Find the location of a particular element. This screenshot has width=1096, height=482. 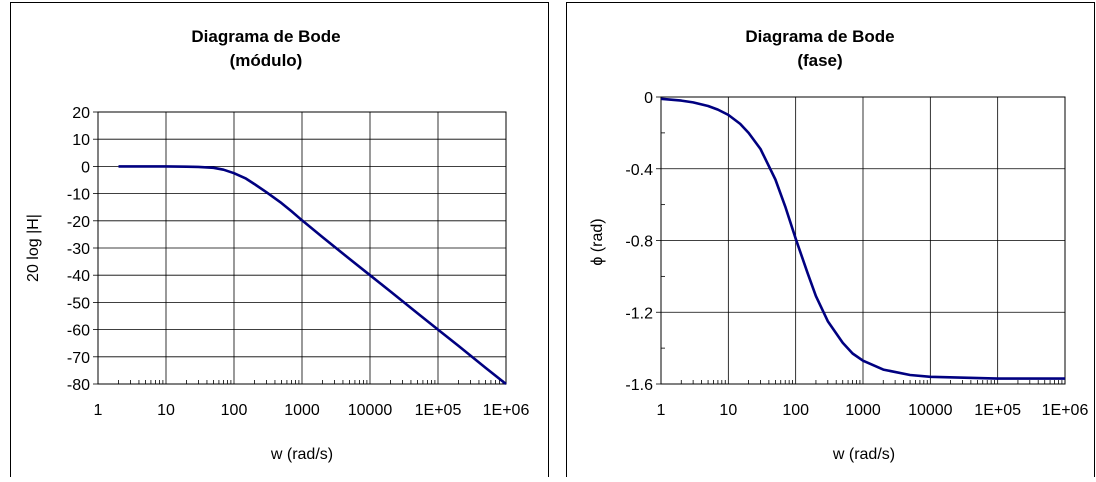

y-tick-label: -60 is located at coordinates (78, 331).